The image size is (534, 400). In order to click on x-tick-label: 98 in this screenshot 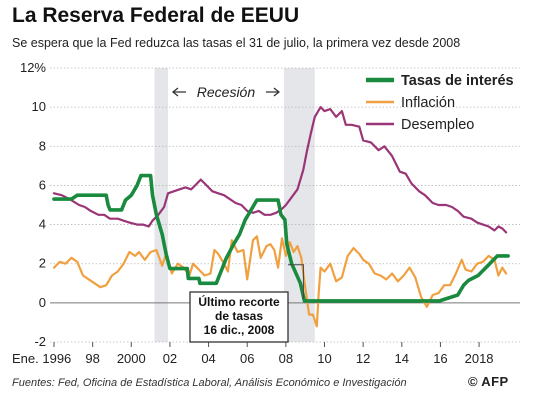, I will do `click(92, 358)`.